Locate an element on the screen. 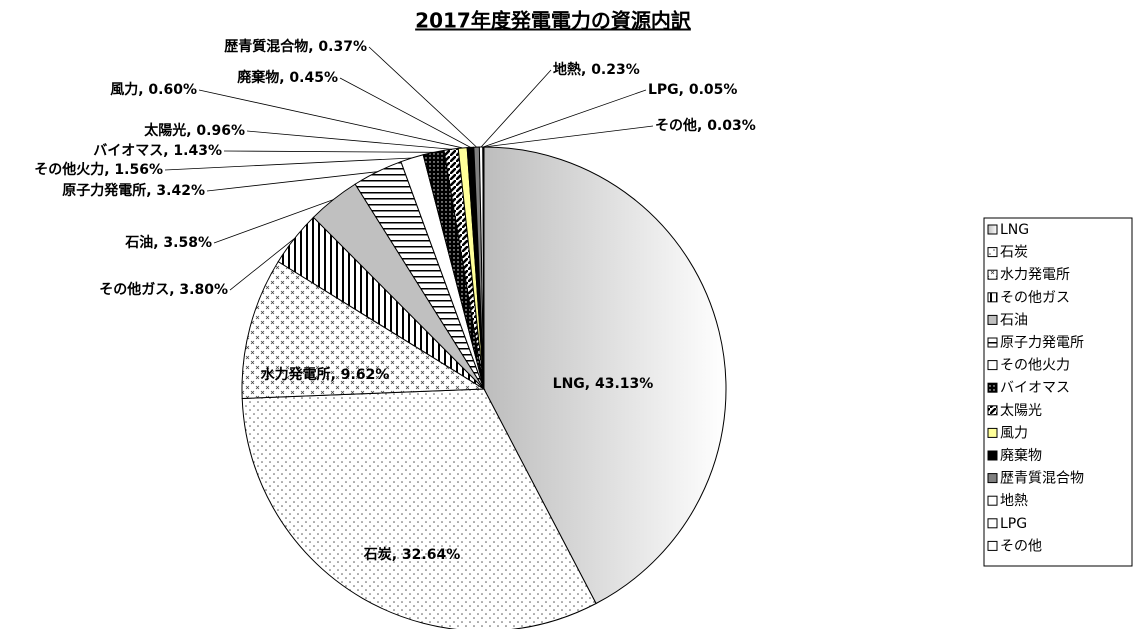  data-label: 石油, 3.58% is located at coordinates (168, 242).